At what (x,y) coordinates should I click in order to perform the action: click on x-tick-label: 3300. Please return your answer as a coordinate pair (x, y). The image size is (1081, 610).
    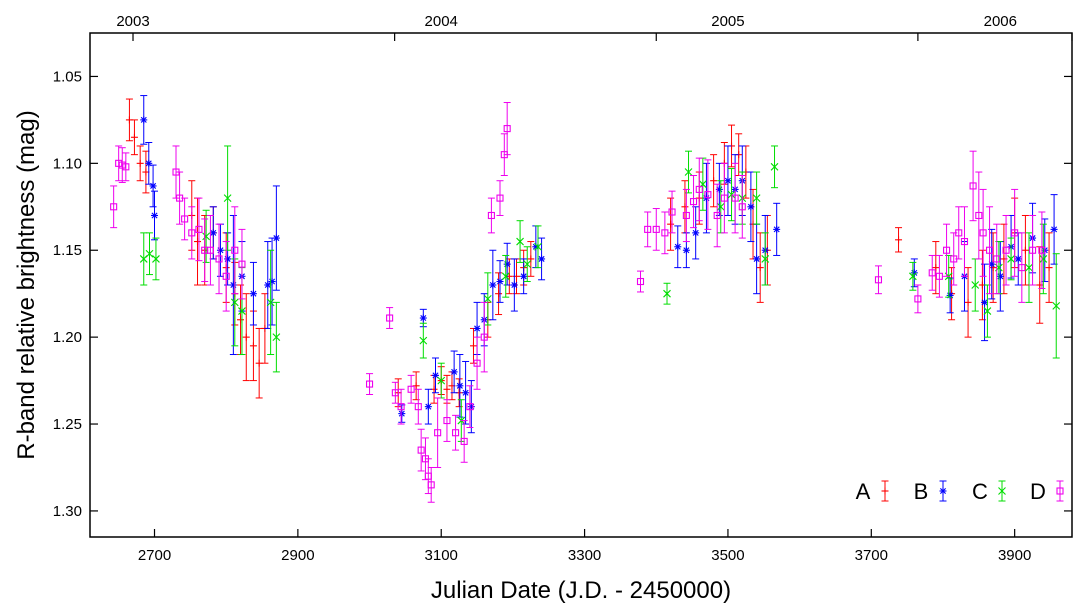
    Looking at the image, I should click on (584, 555).